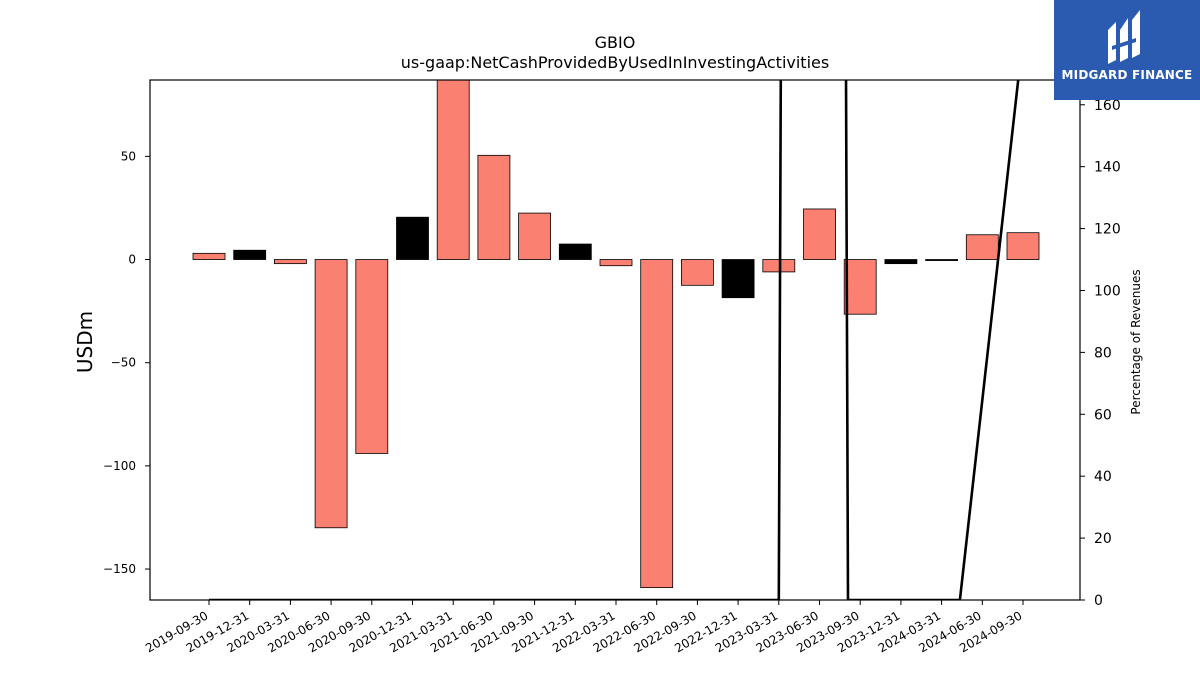 The image size is (1200, 675). What do you see at coordinates (1103, 415) in the screenshot?
I see `y2-tick-label: 60` at bounding box center [1103, 415].